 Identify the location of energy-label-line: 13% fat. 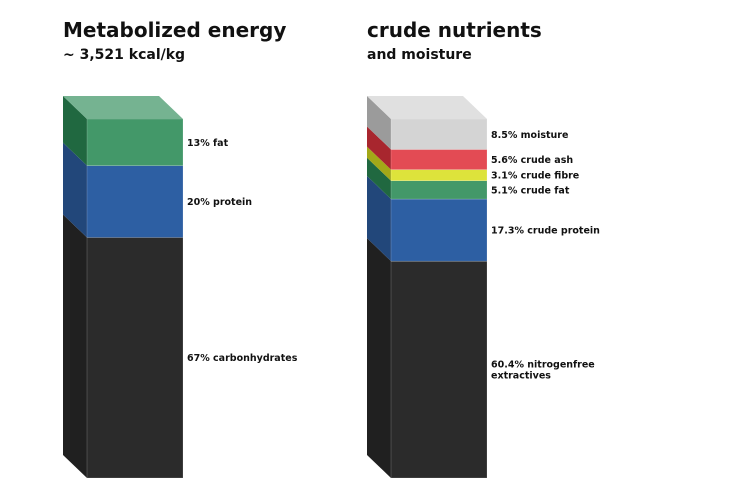
(208, 143).